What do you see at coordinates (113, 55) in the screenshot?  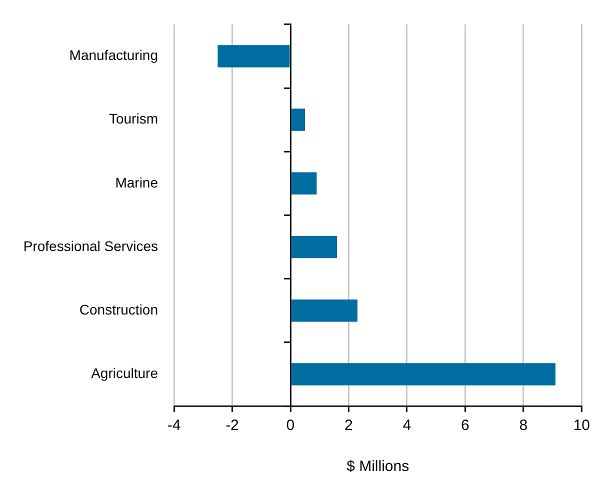 I see `y-tick-label: Manufacturing` at bounding box center [113, 55].